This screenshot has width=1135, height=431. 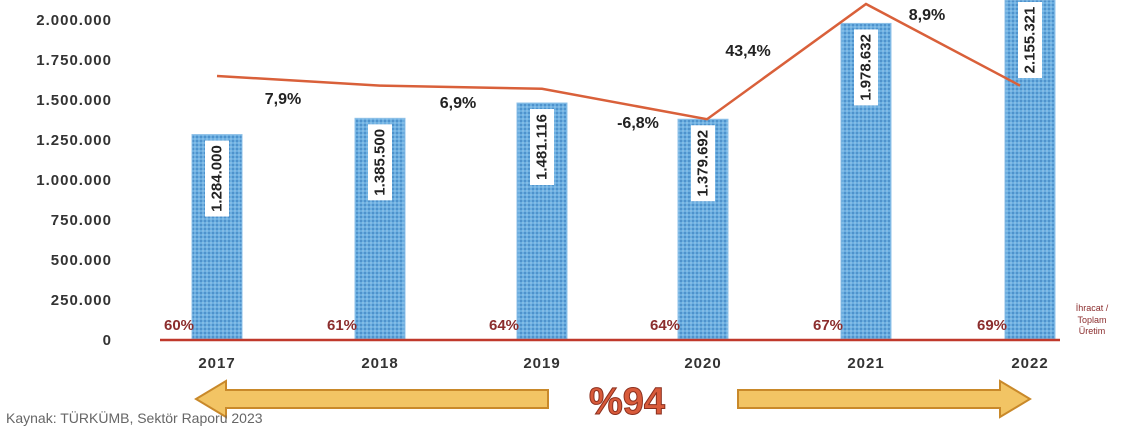 What do you see at coordinates (81, 220) in the screenshot?
I see `y-tick-label: 750.000` at bounding box center [81, 220].